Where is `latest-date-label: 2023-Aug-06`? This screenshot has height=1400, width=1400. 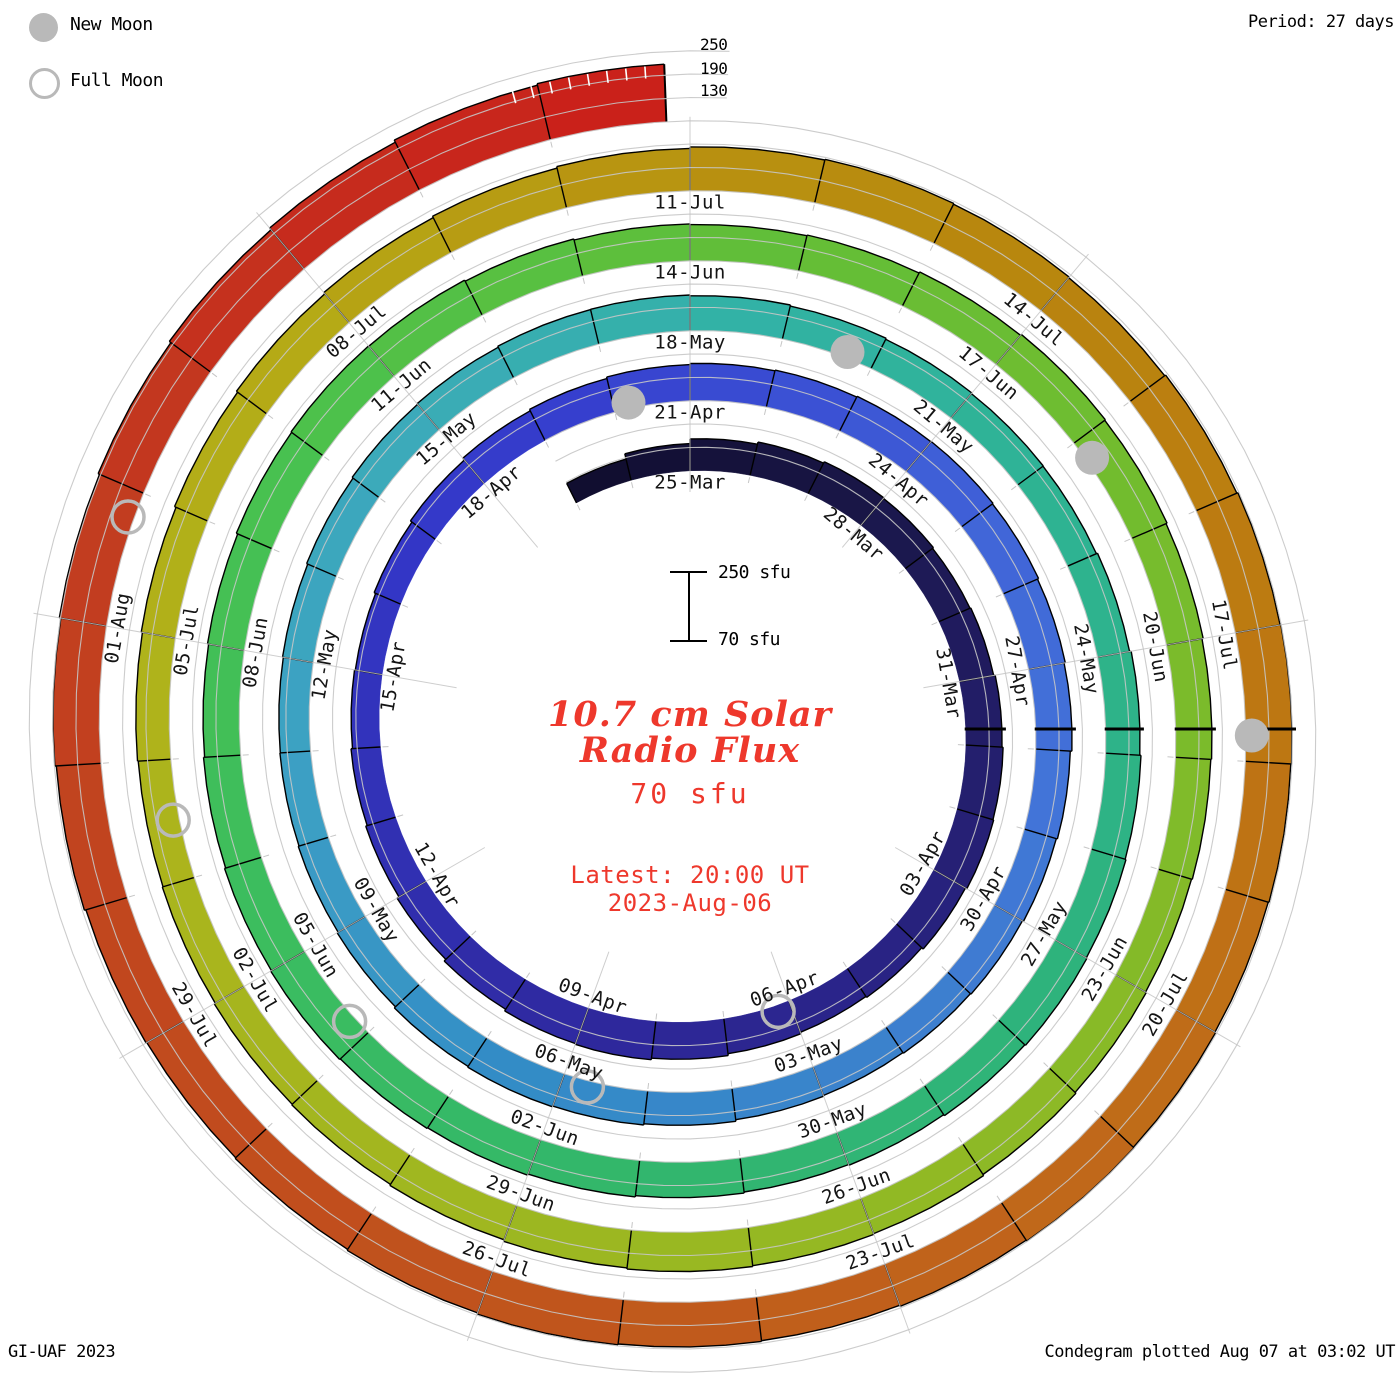
latest-date-label: 2023-Aug-06 is located at coordinates (690, 903).